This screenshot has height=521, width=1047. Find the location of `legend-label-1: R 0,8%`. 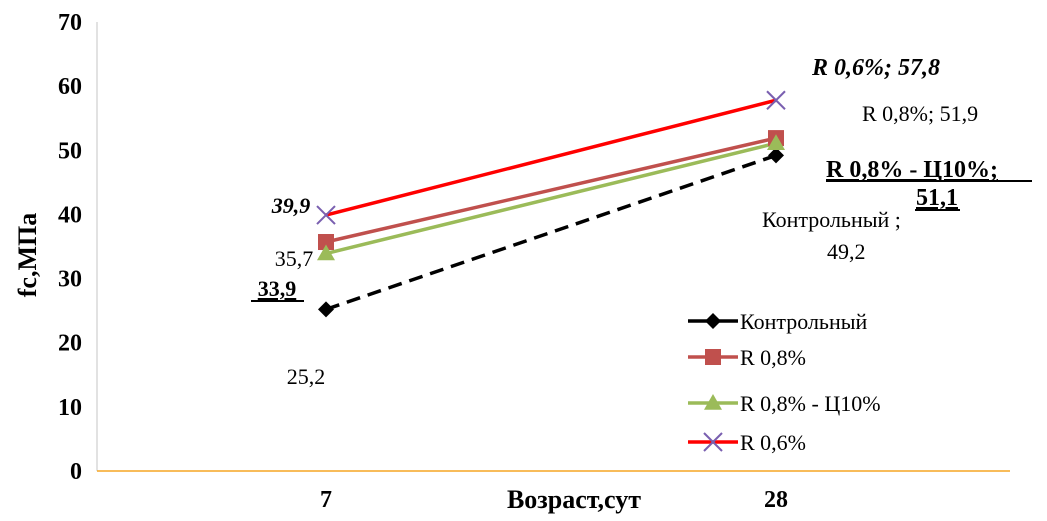

legend-label-1: R 0,8% is located at coordinates (773, 357).